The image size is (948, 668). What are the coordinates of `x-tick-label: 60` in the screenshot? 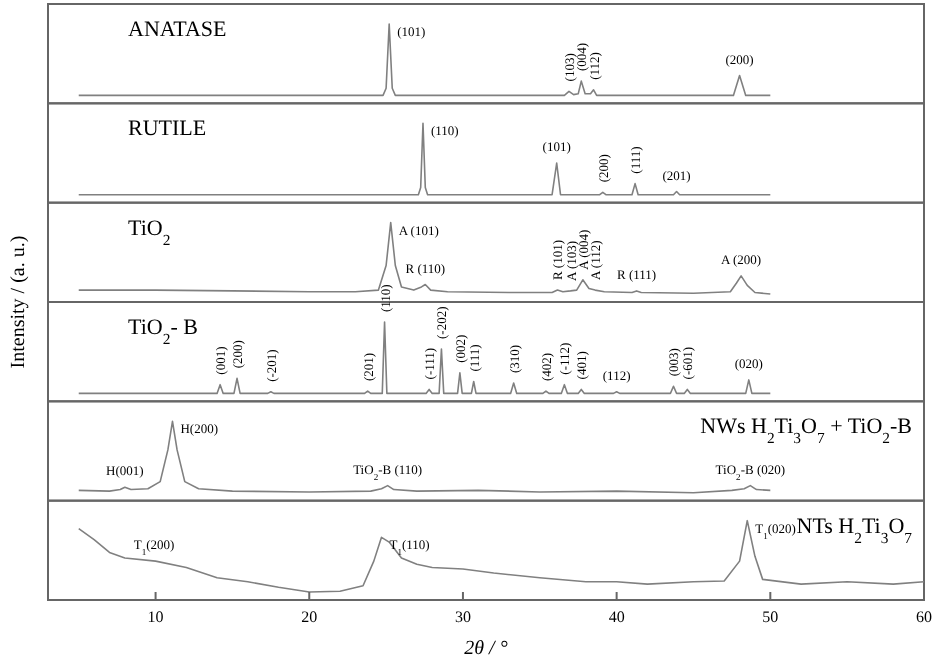 It's located at (924, 617).